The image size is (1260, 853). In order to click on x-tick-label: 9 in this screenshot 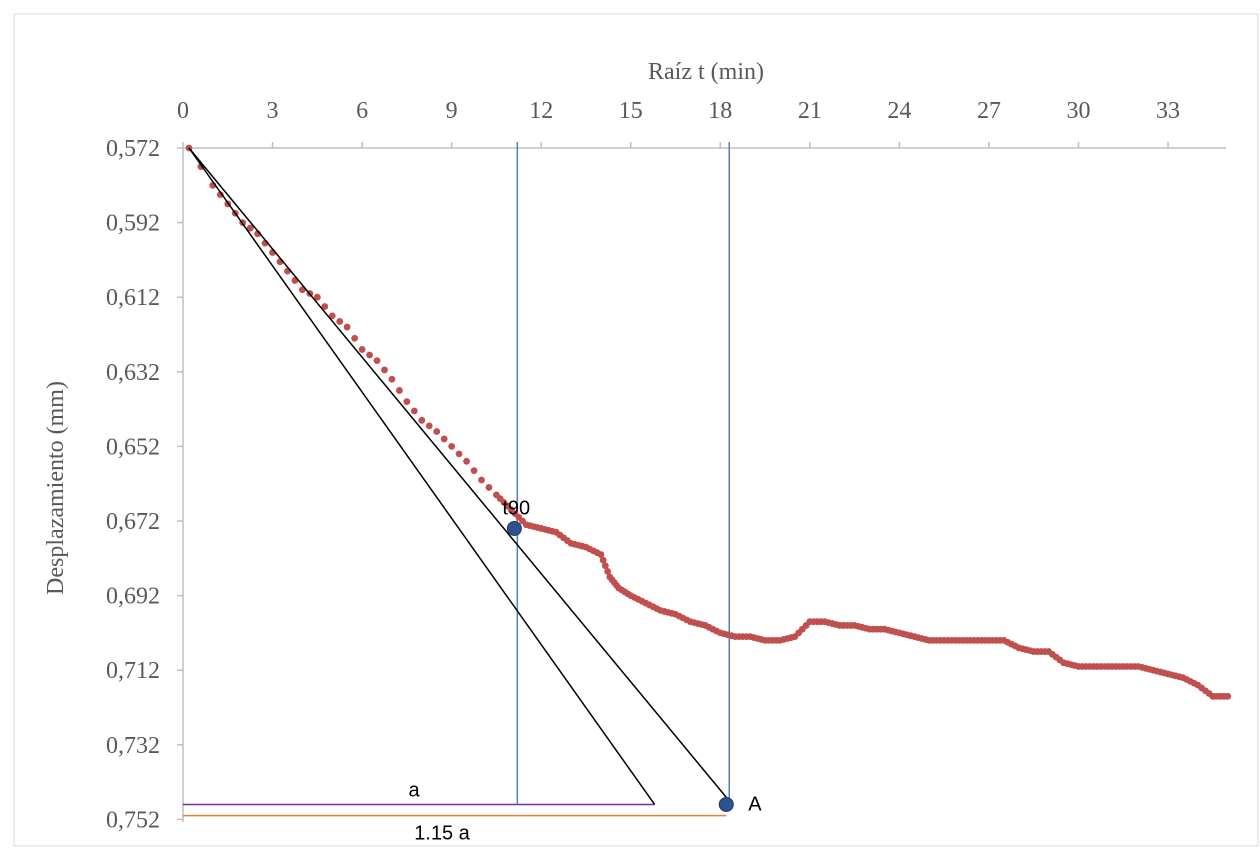, I will do `click(452, 111)`.